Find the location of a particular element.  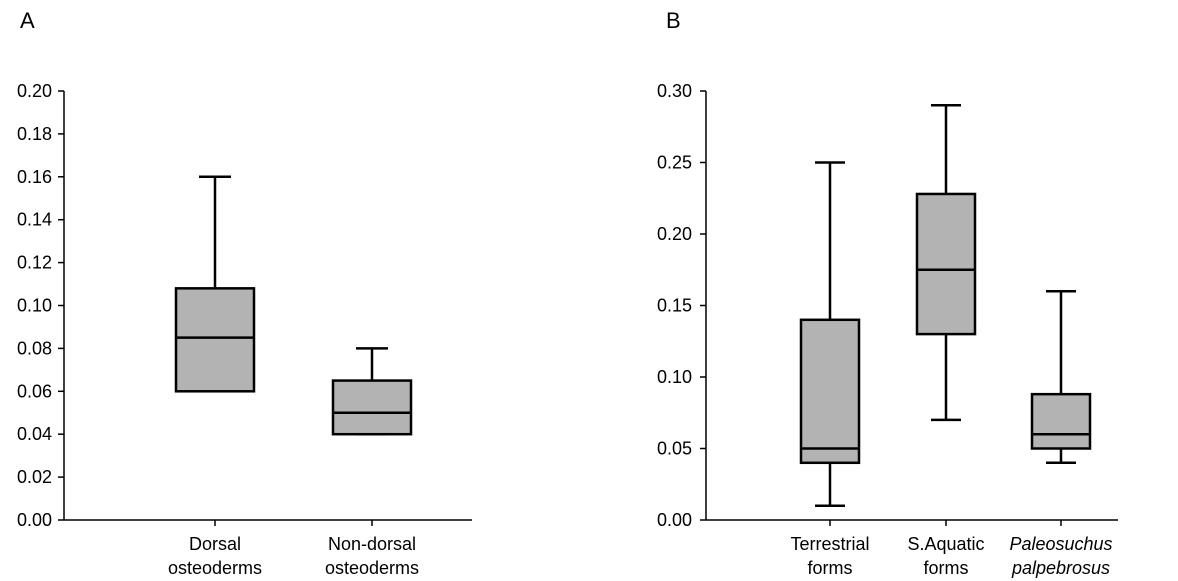

y-tick-label: 0.25 is located at coordinates (674, 163).